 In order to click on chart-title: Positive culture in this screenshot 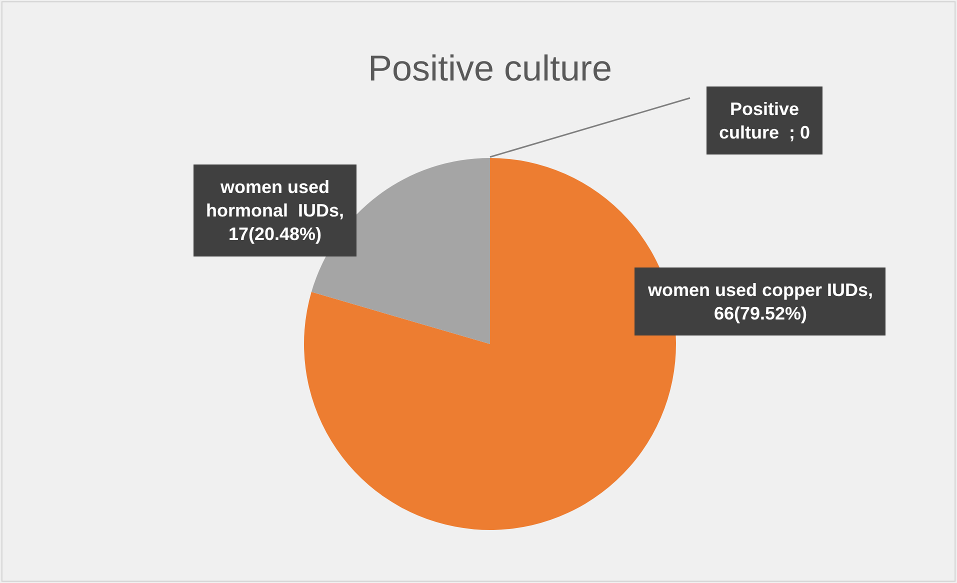, I will do `click(490, 68)`.